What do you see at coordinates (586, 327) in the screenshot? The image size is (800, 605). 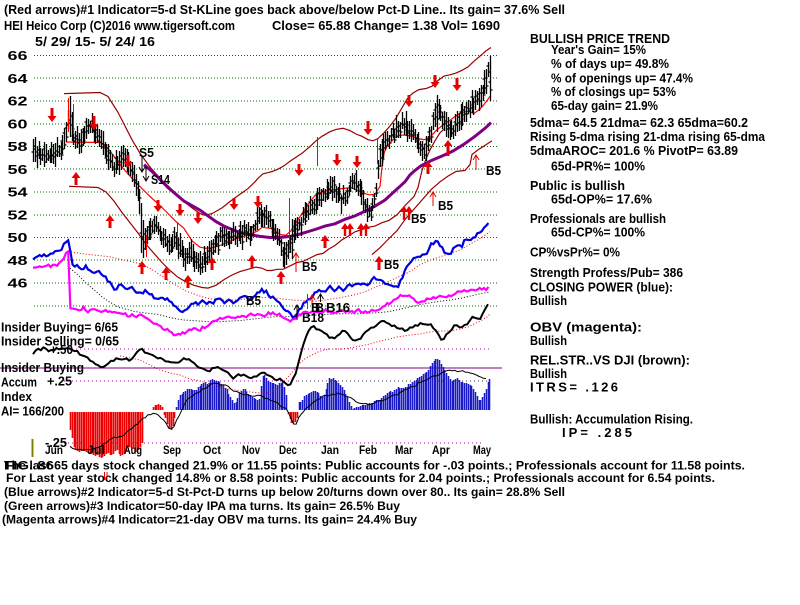 I see `svg-text: OBV (magenta):` at bounding box center [586, 327].